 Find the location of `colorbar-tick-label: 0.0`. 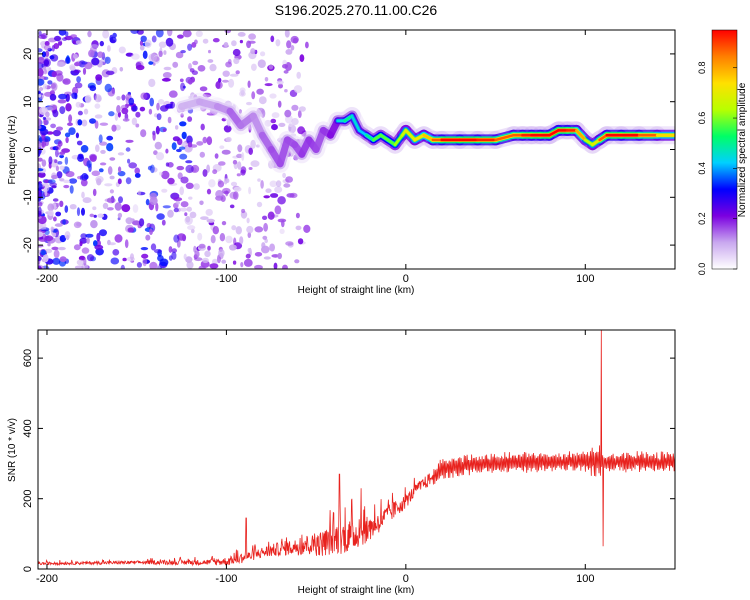

colorbar-tick-label: 0.0 is located at coordinates (702, 269).